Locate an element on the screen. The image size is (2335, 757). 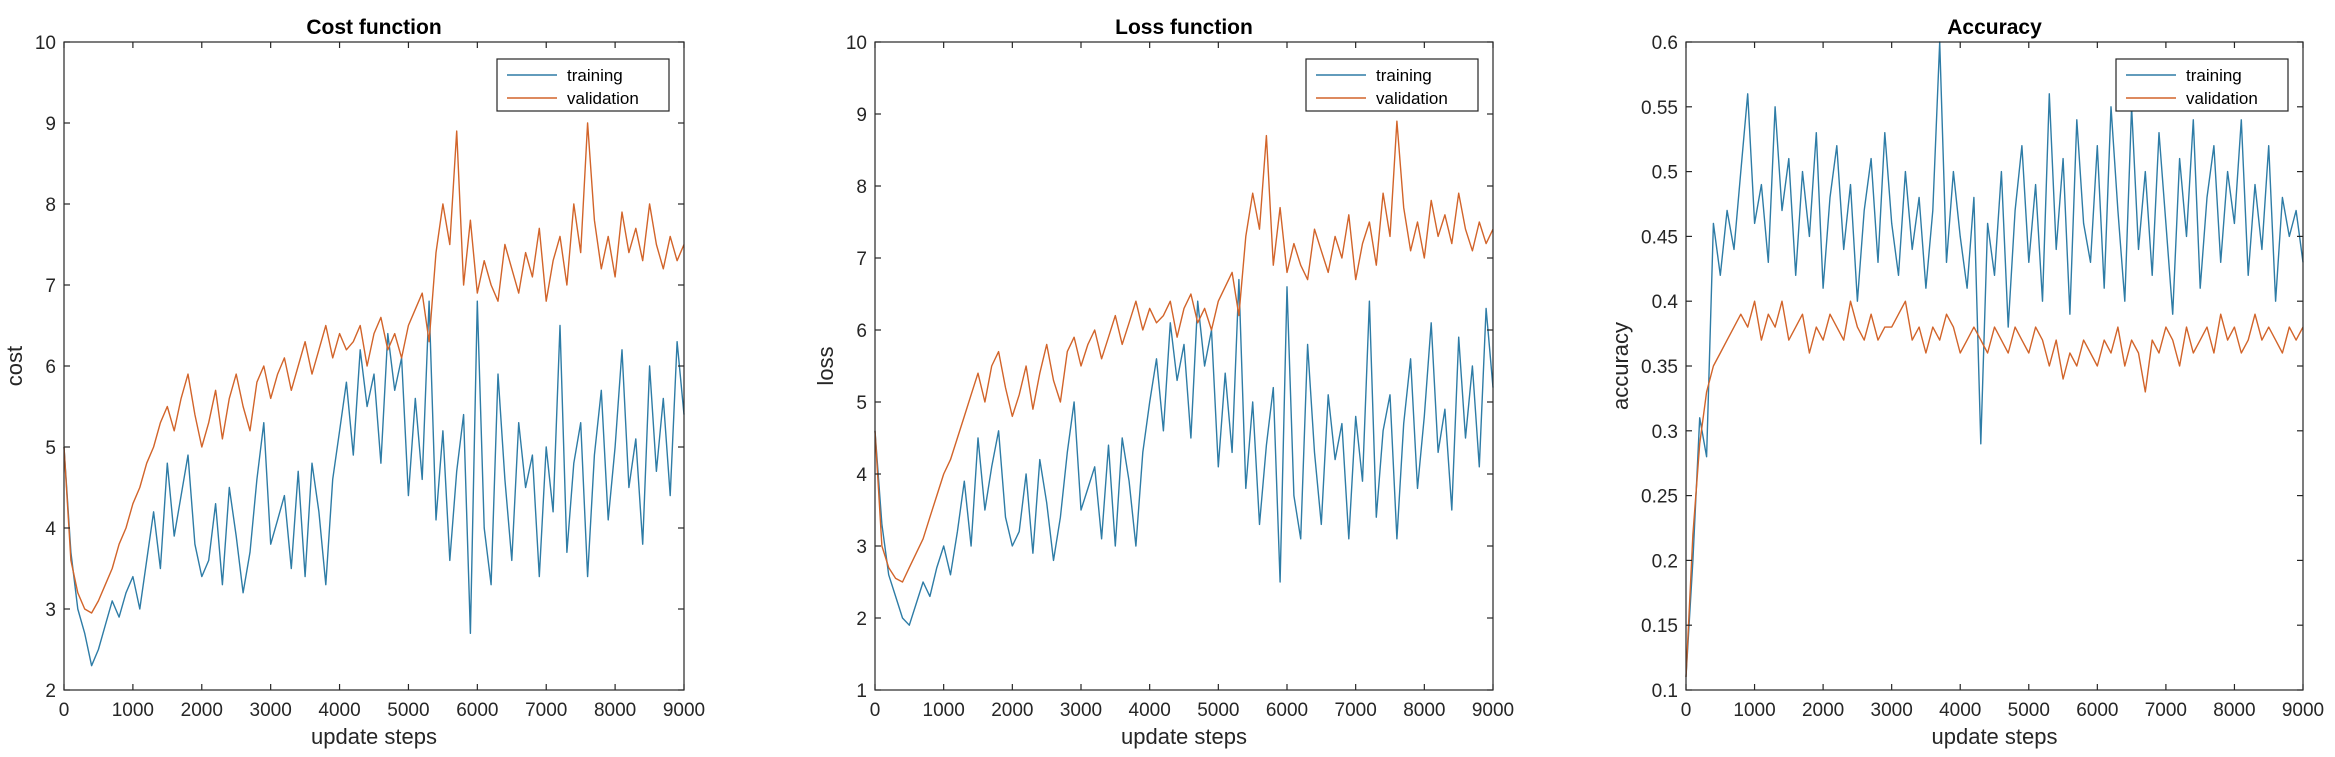
y-tick-label: 0.5 is located at coordinates (1665, 173).